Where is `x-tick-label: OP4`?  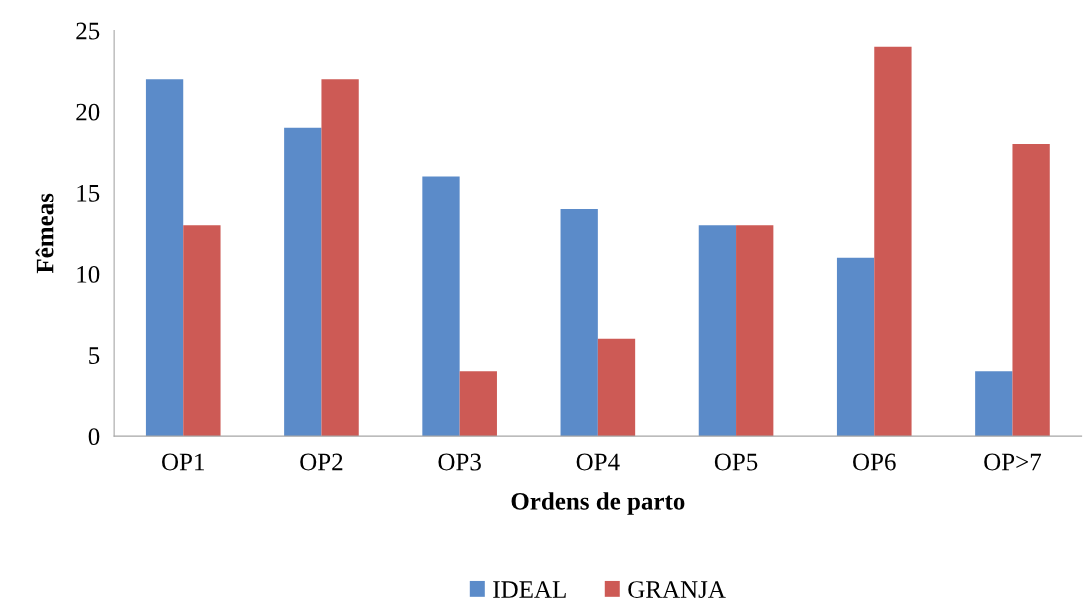 x-tick-label: OP4 is located at coordinates (598, 462).